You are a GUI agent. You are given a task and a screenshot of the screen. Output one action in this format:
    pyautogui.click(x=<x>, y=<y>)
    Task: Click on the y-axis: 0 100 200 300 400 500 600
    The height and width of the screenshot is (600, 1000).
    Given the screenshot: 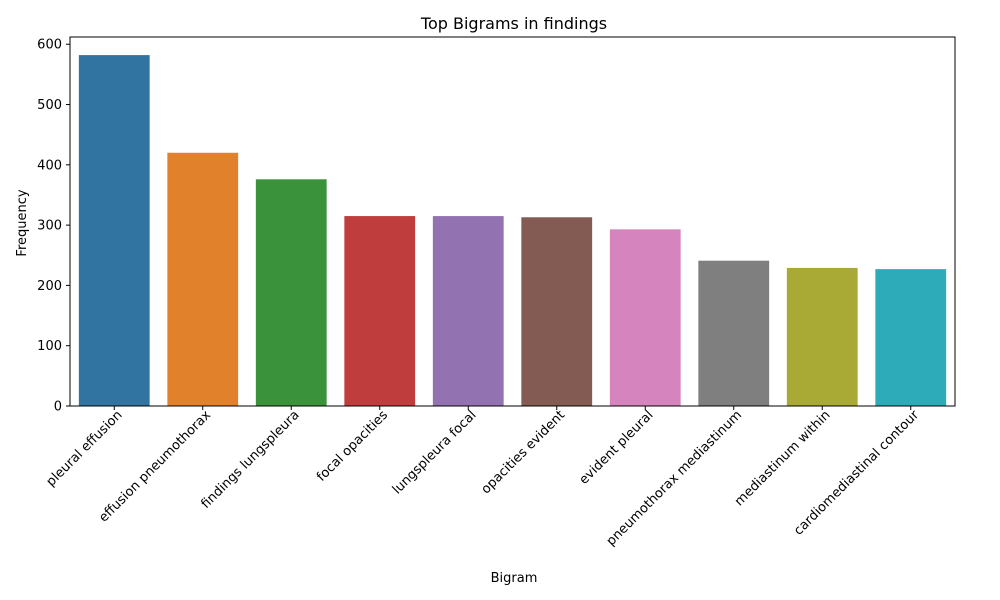 What is the action you would take?
    pyautogui.click(x=53, y=226)
    